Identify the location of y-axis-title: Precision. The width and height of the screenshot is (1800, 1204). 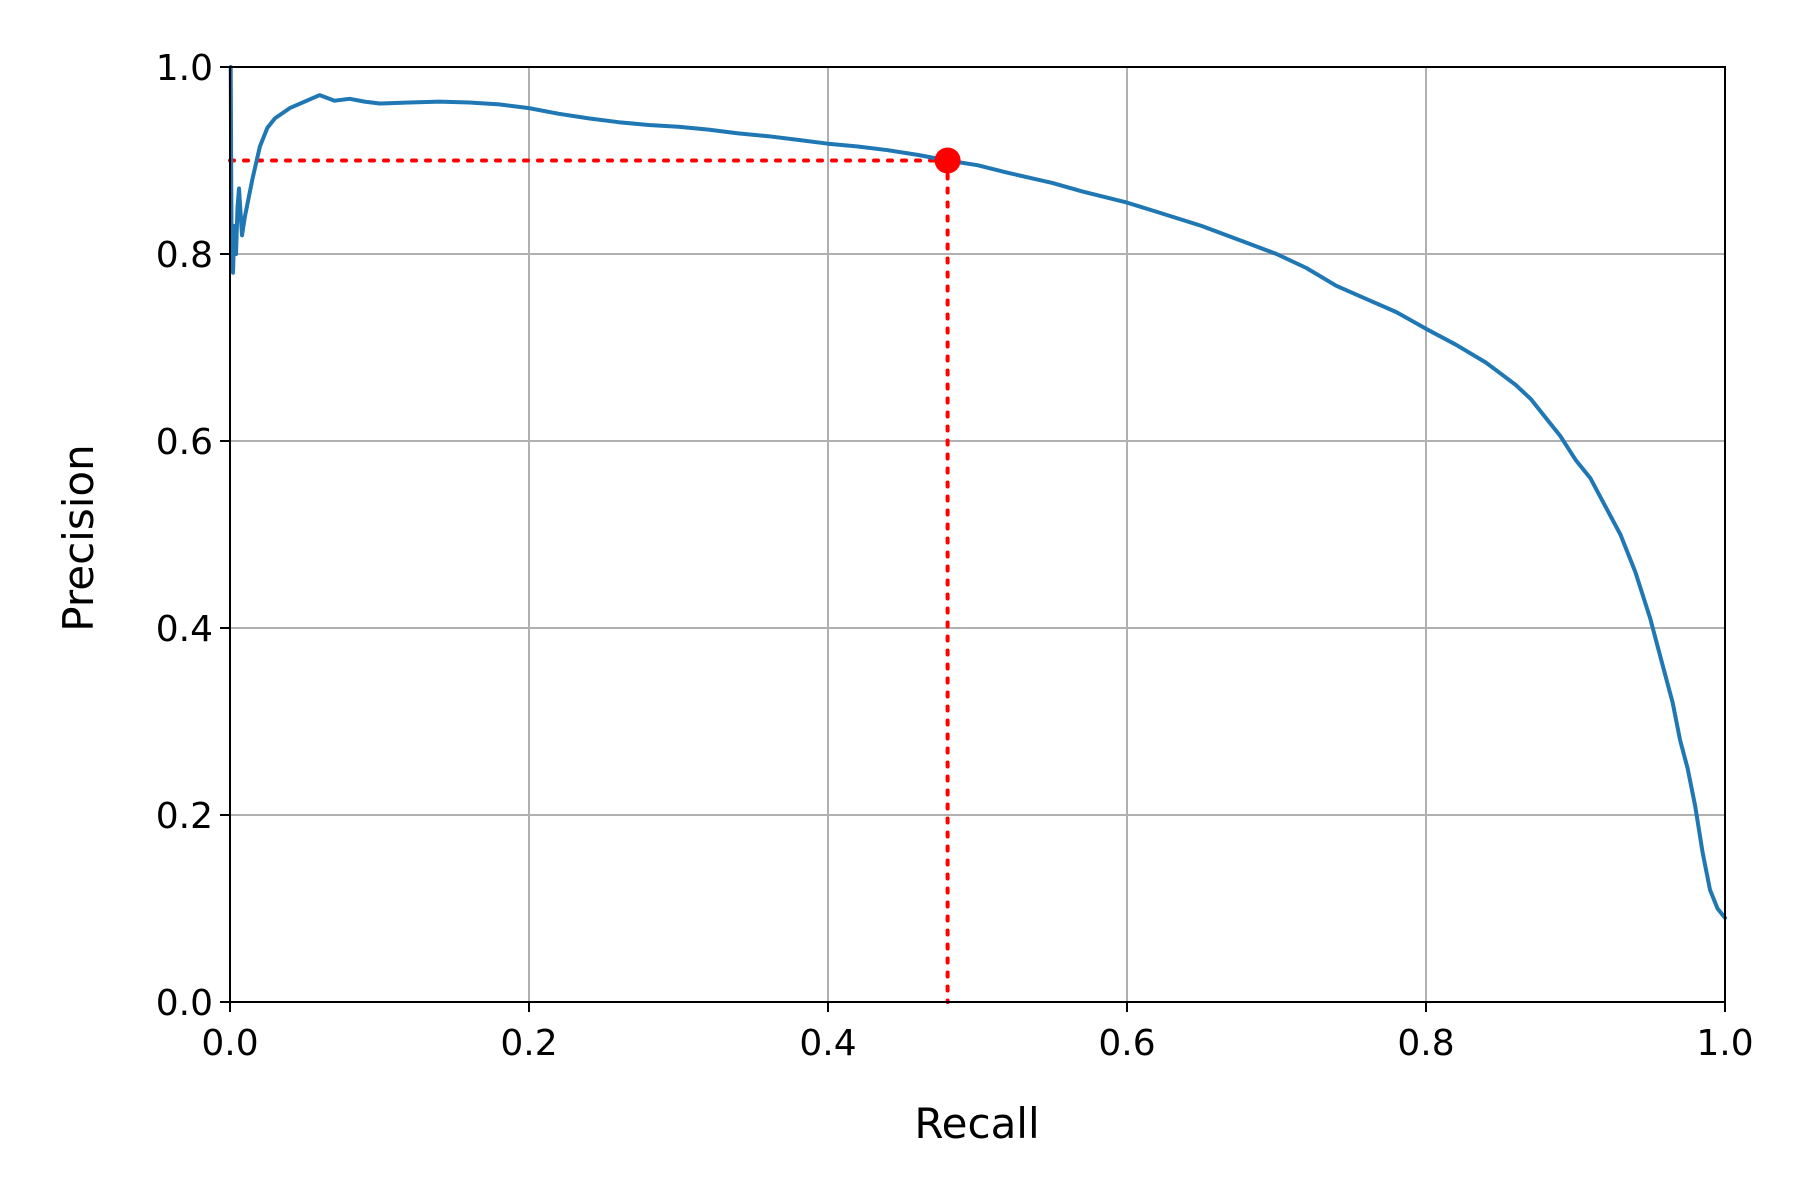
(78, 537).